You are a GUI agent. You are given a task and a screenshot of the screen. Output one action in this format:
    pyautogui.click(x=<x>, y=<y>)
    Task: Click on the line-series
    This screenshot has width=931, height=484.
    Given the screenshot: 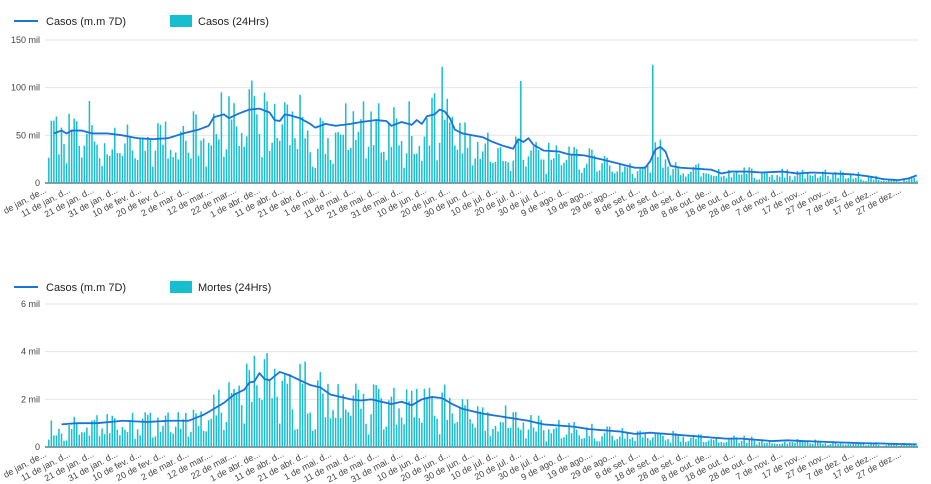 What is the action you would take?
    pyautogui.click(x=489, y=408)
    